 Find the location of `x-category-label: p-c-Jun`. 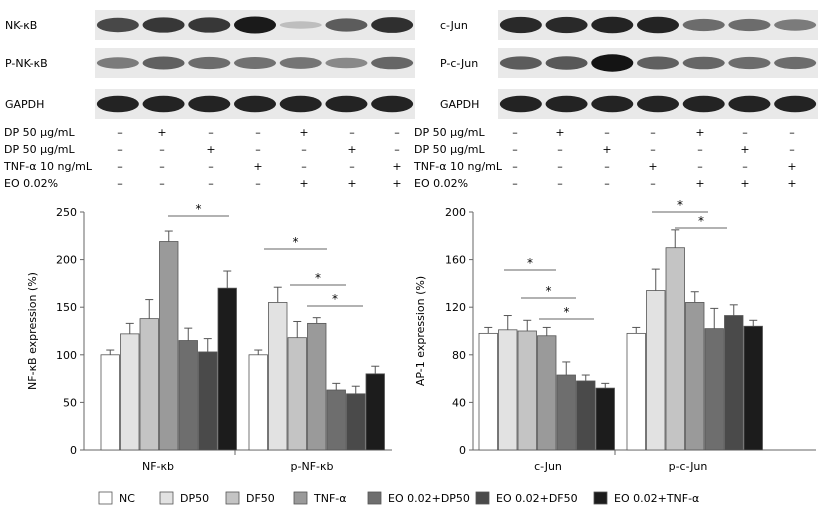

x-category-label: p-c-Jun is located at coordinates (688, 466).